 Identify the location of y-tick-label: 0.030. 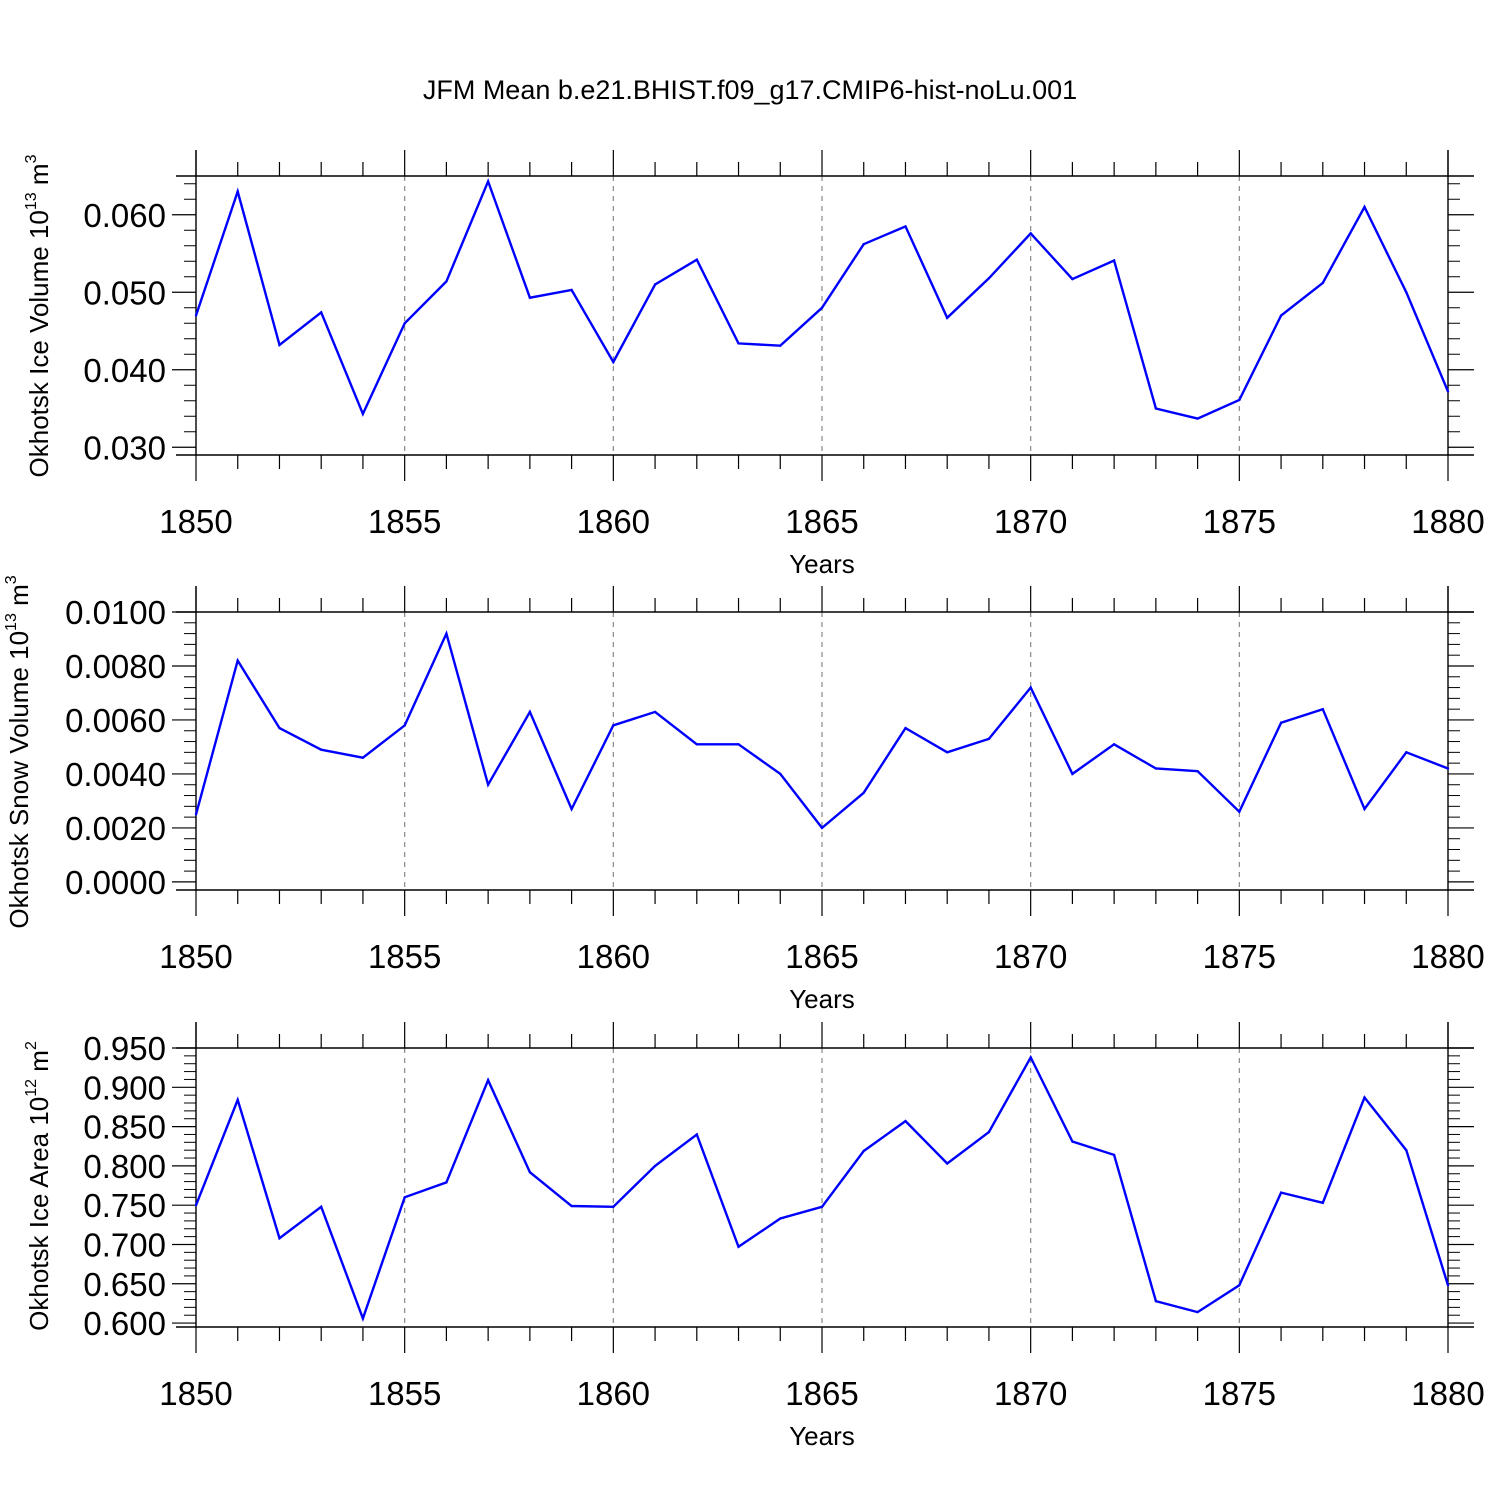
(124, 447).